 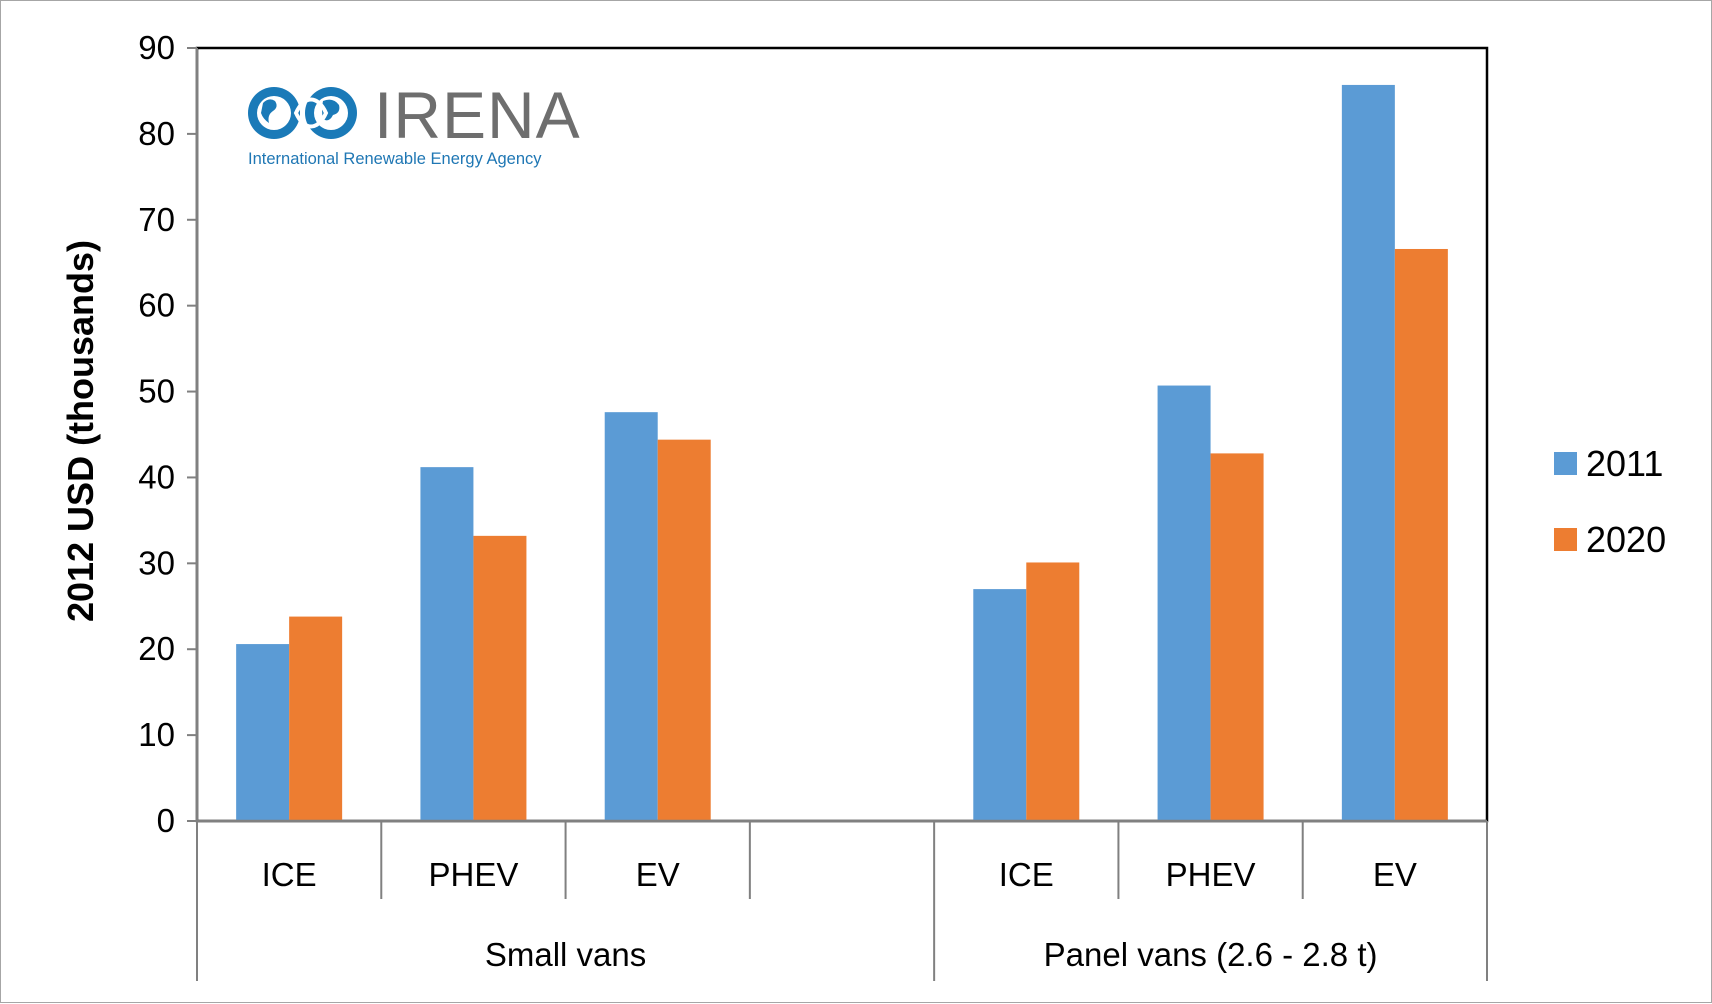 What do you see at coordinates (156, 734) in the screenshot?
I see `y-tick-label: 10` at bounding box center [156, 734].